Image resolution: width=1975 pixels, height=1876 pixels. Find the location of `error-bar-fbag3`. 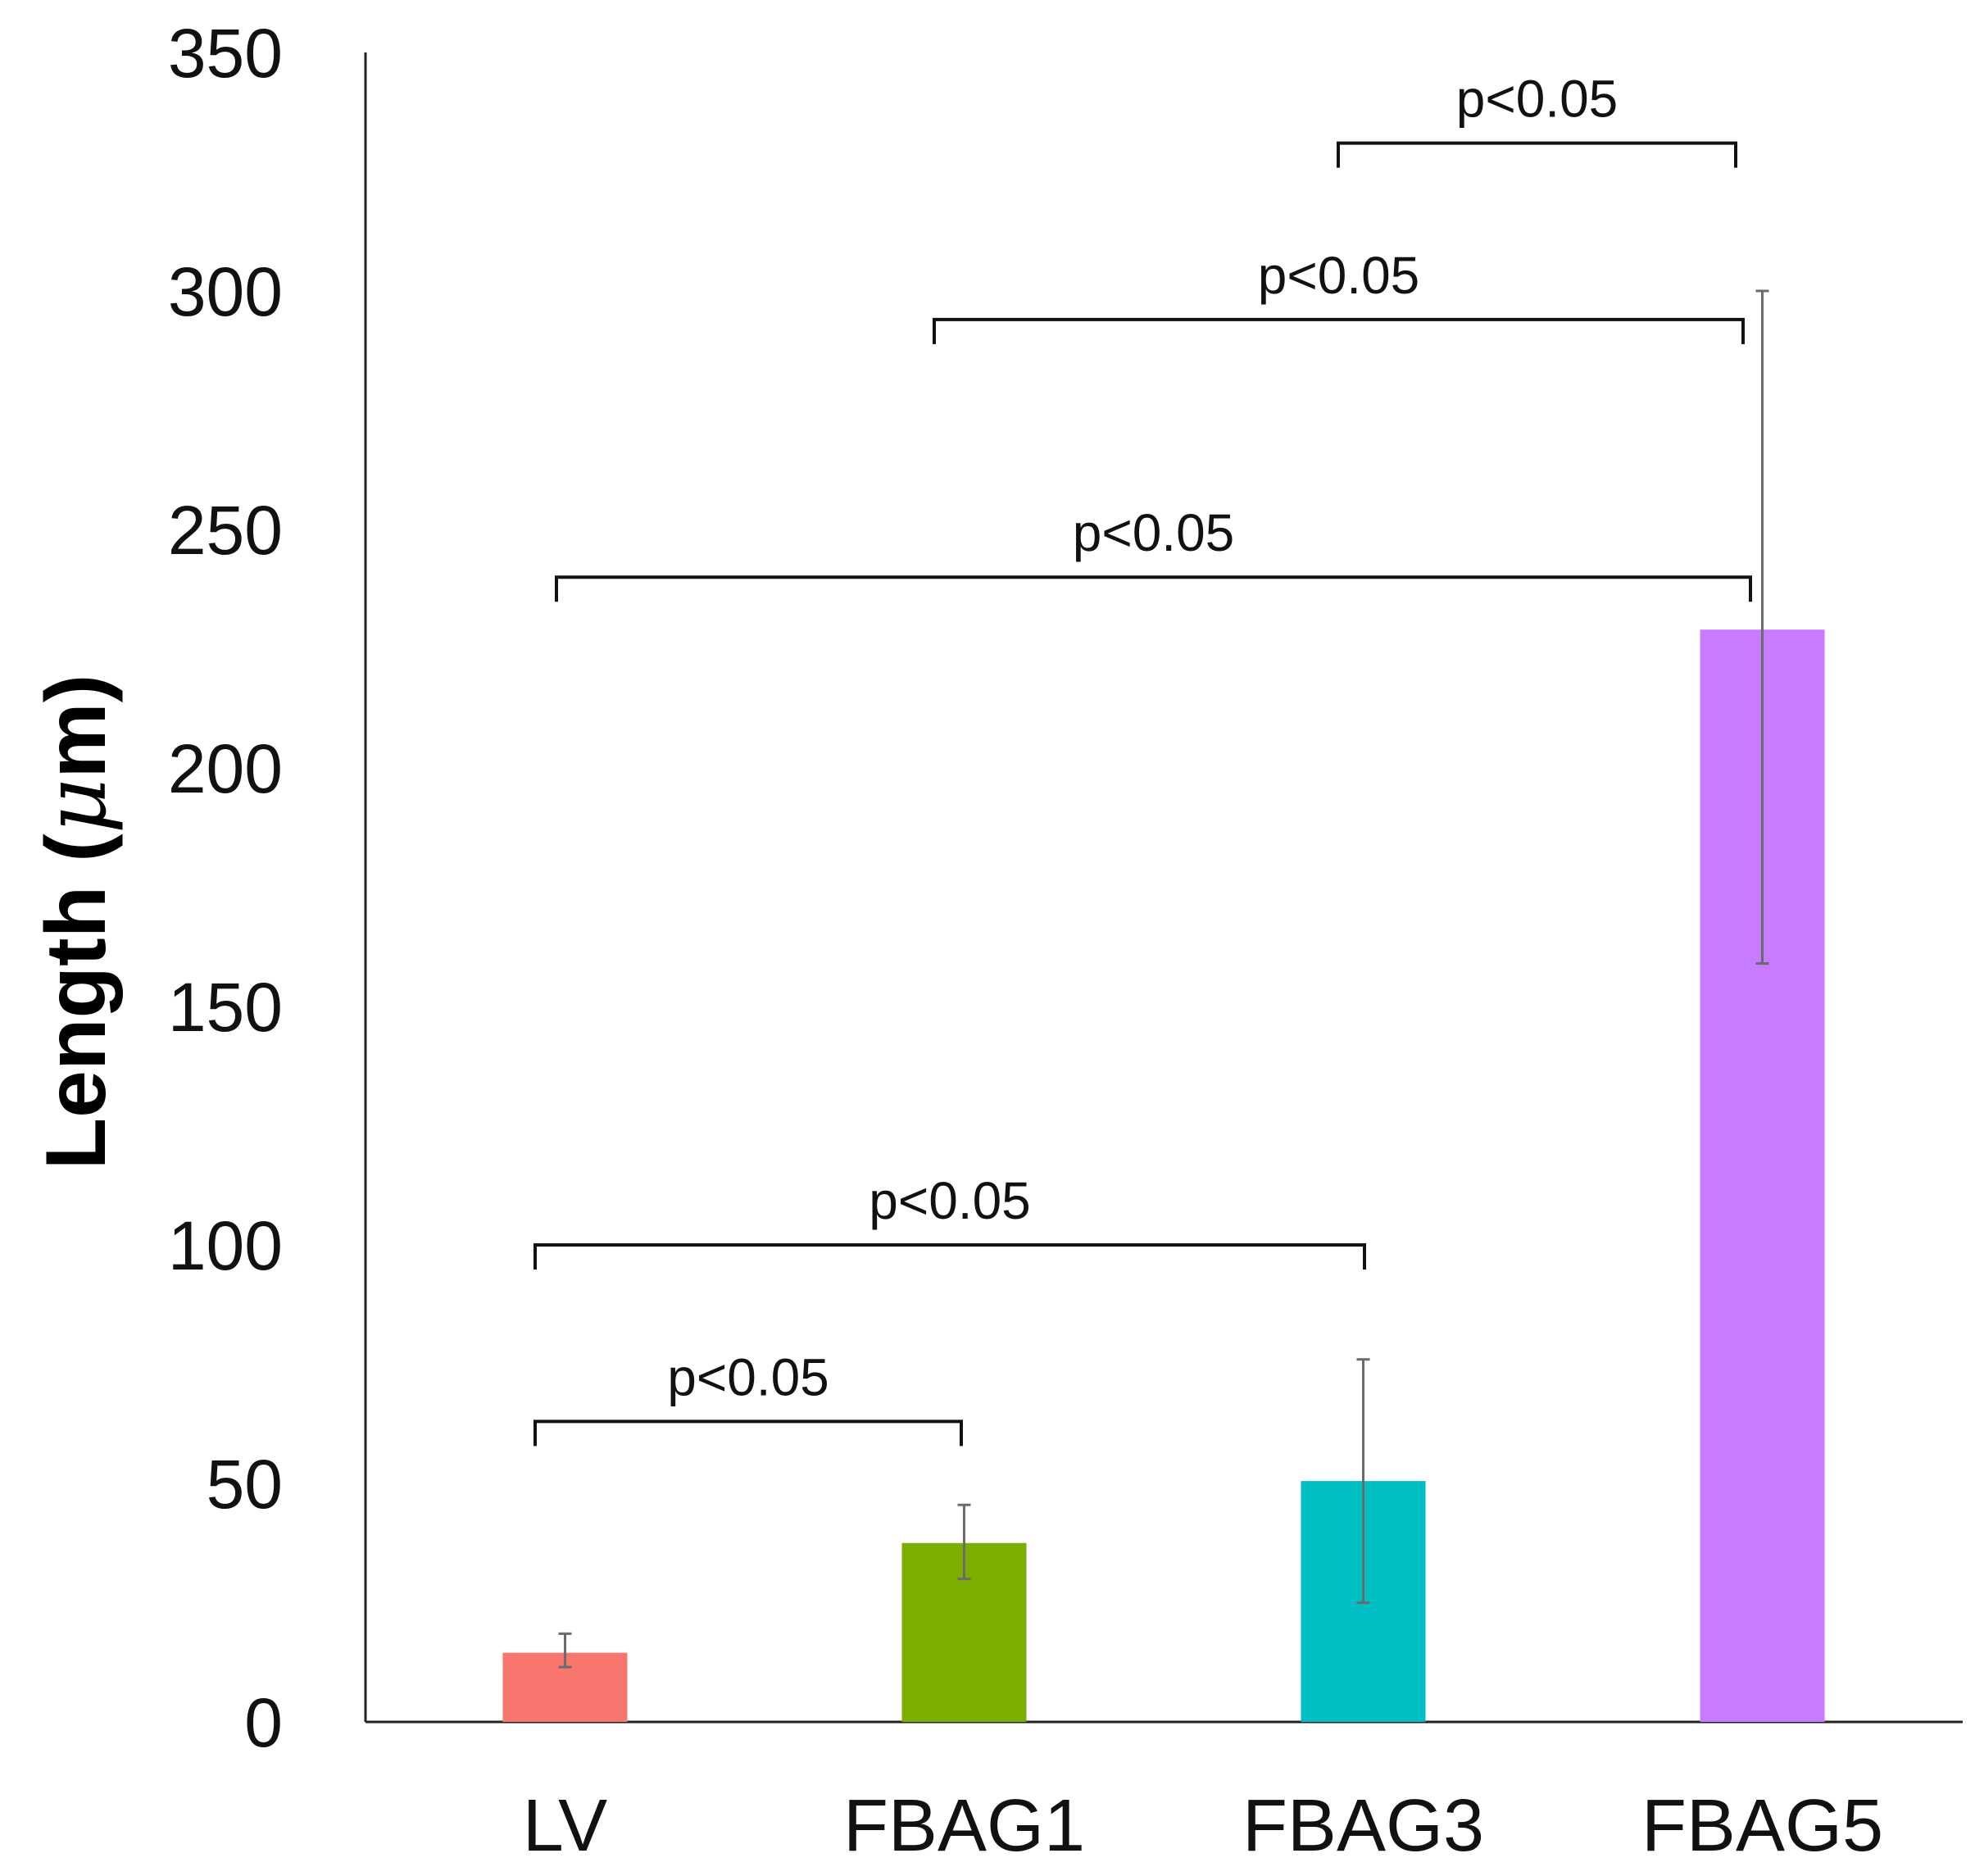

error-bar-fbag3 is located at coordinates (1363, 1481).